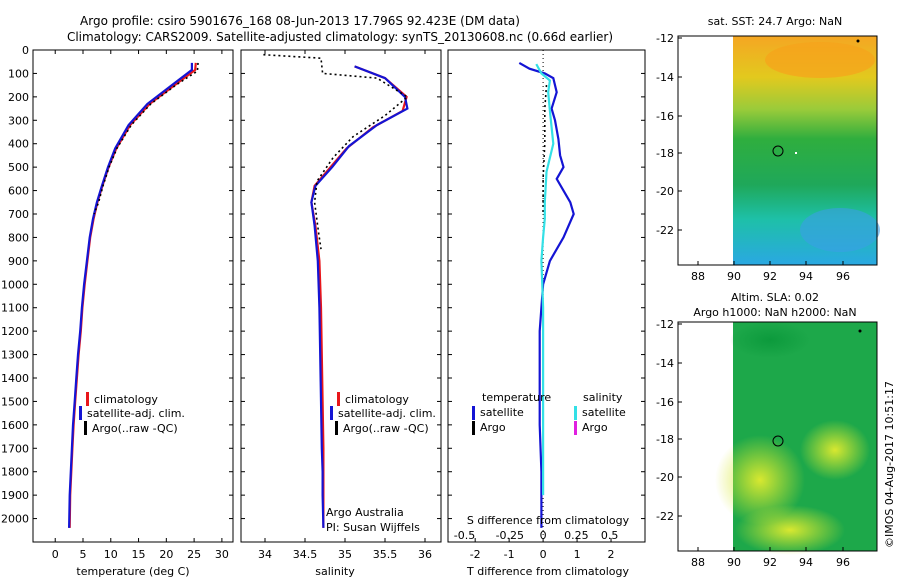 This screenshot has width=900, height=580. Describe the element at coordinates (770, 340) in the screenshot. I see `sla-dark-patch` at that location.